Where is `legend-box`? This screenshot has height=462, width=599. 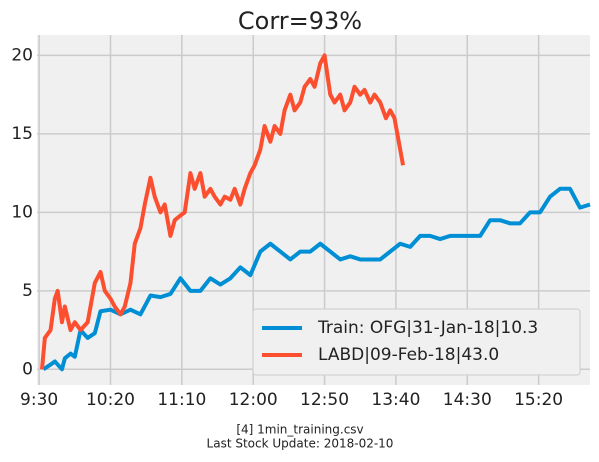
legend-box is located at coordinates (416, 342).